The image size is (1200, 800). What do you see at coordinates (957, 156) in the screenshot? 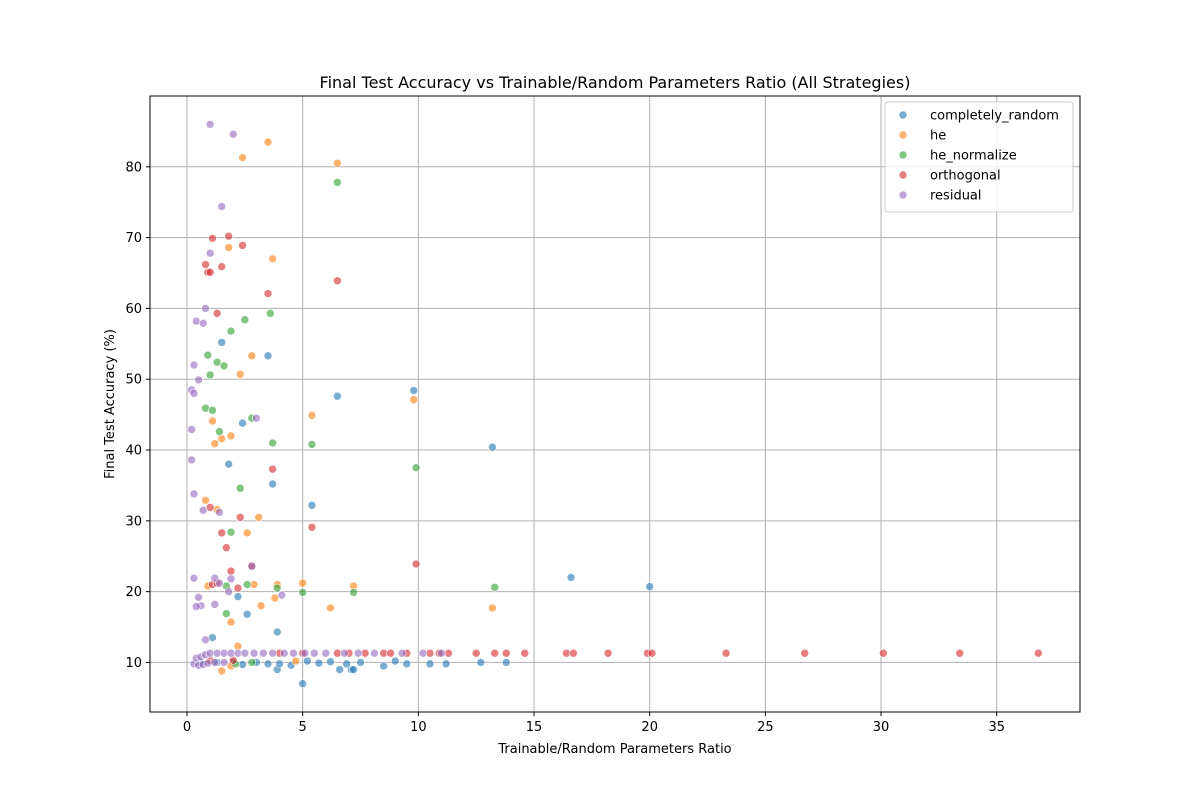
I see `legend-item-he_normalize: he_normalize` at bounding box center [957, 156].